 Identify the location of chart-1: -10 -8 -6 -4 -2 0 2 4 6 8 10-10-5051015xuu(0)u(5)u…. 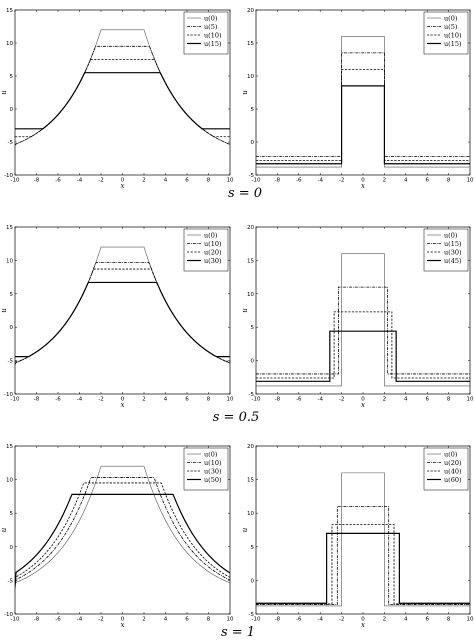
(117, 99).